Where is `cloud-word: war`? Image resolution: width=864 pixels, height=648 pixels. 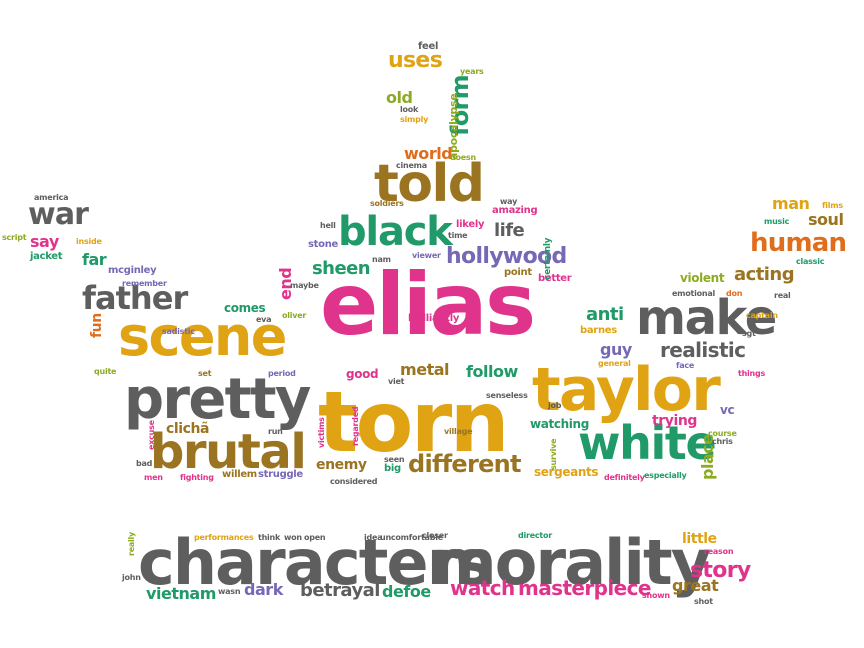
cloud-word: war is located at coordinates (58, 214).